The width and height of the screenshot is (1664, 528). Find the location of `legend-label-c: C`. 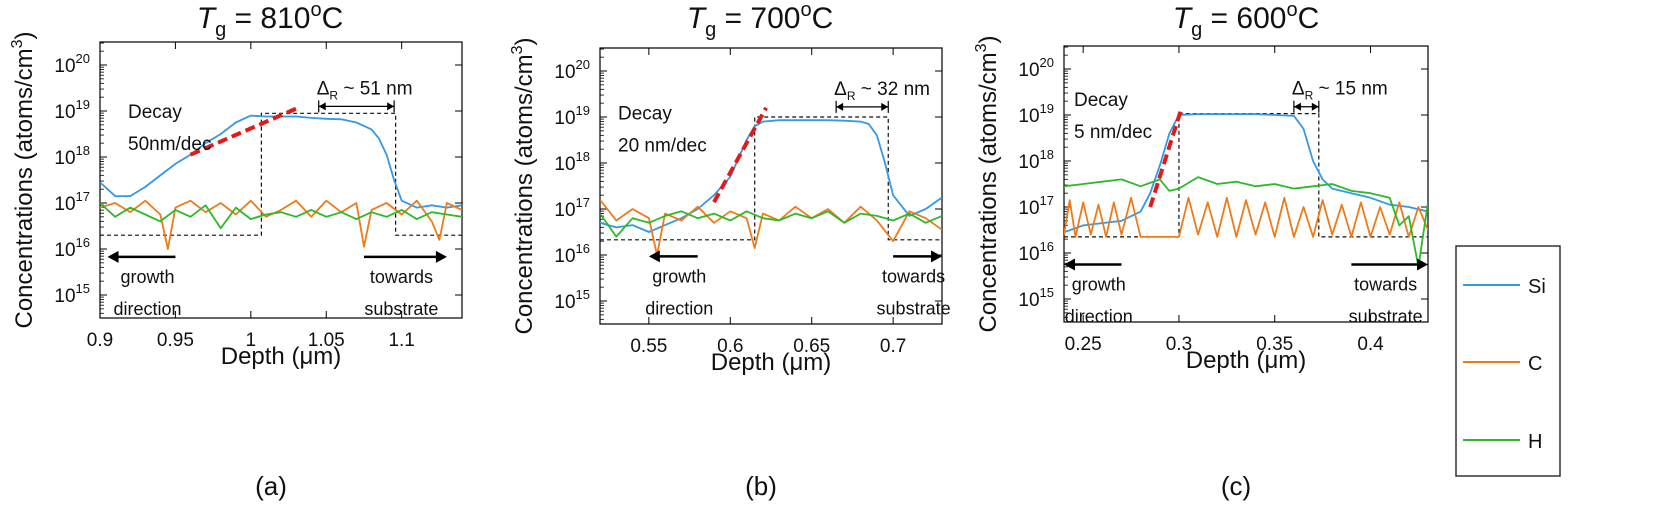

legend-label-c: C is located at coordinates (1535, 364).